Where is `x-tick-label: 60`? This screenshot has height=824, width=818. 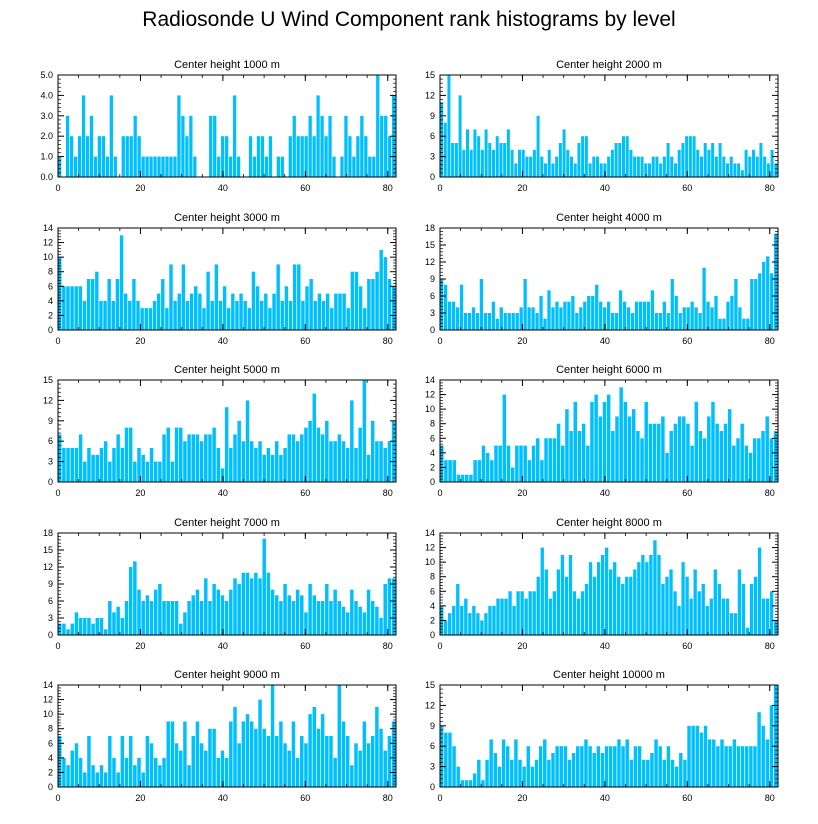
x-tick-label: 60 is located at coordinates (687, 646).